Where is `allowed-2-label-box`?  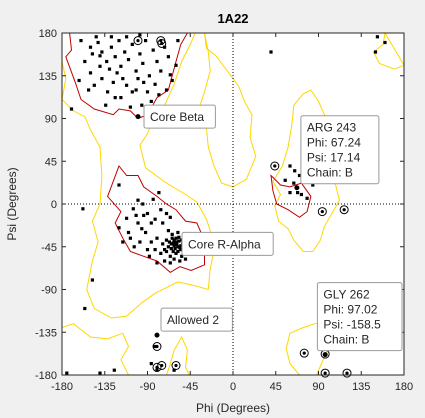 allowed-2-label-box is located at coordinates (196, 319).